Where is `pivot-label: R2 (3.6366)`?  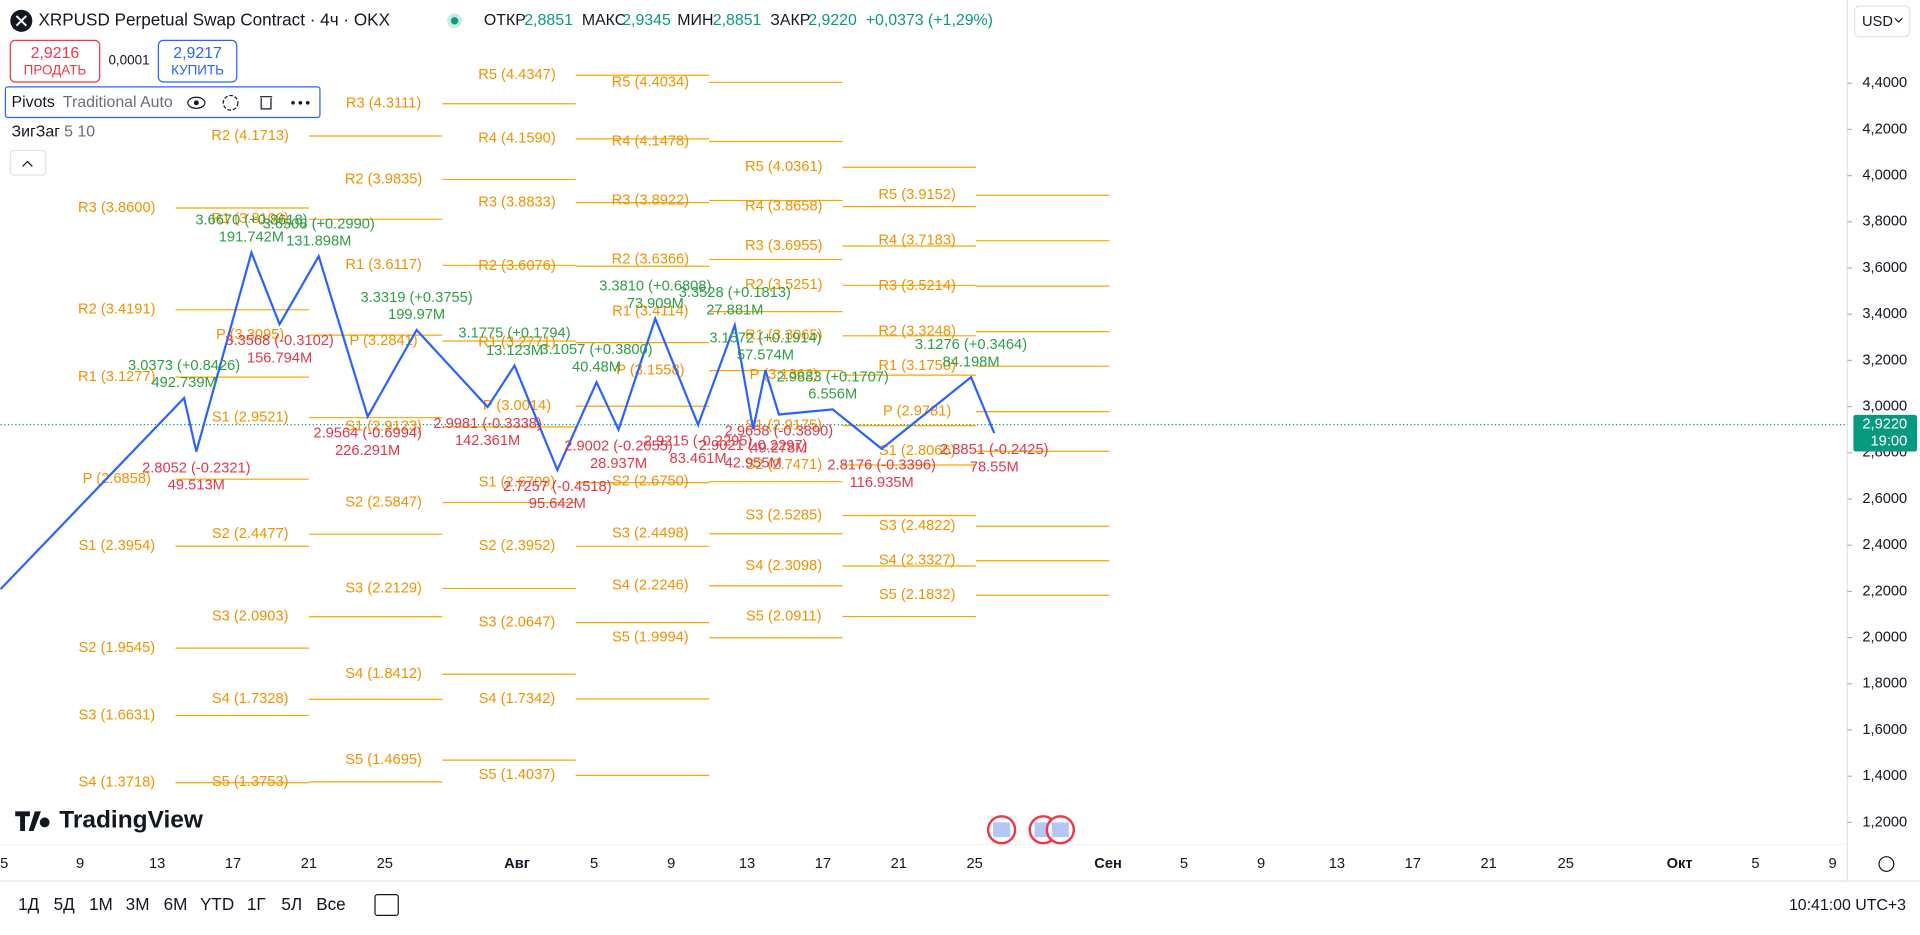
pivot-label: R2 (3.6366) is located at coordinates (650, 259).